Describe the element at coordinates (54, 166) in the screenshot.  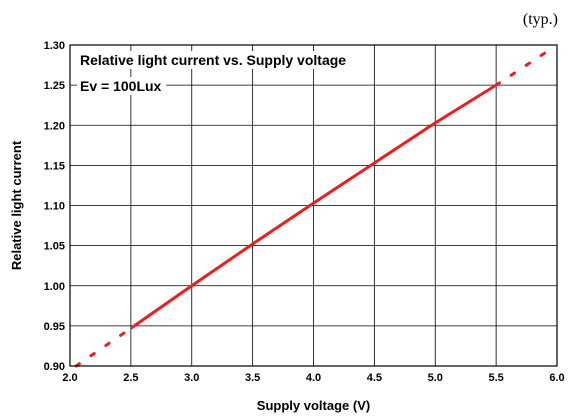
I see `y-tick-label: 1.15` at that location.